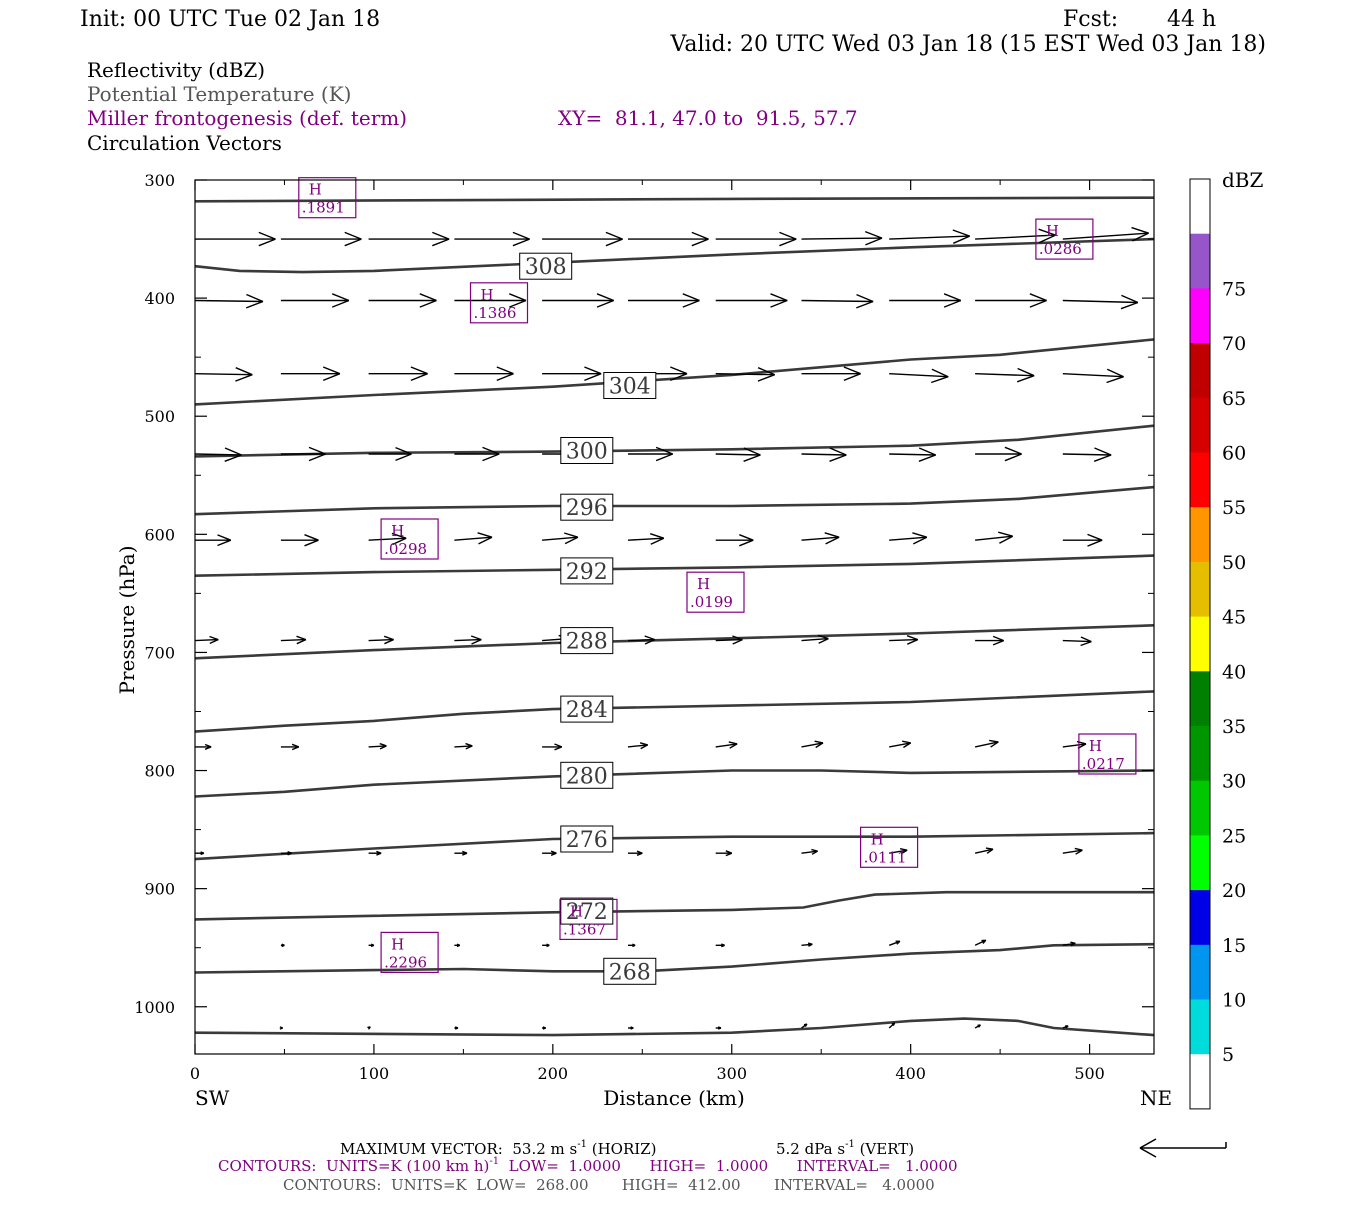  I want to click on vert-vector-exponent: -1, so click(850, 1144).